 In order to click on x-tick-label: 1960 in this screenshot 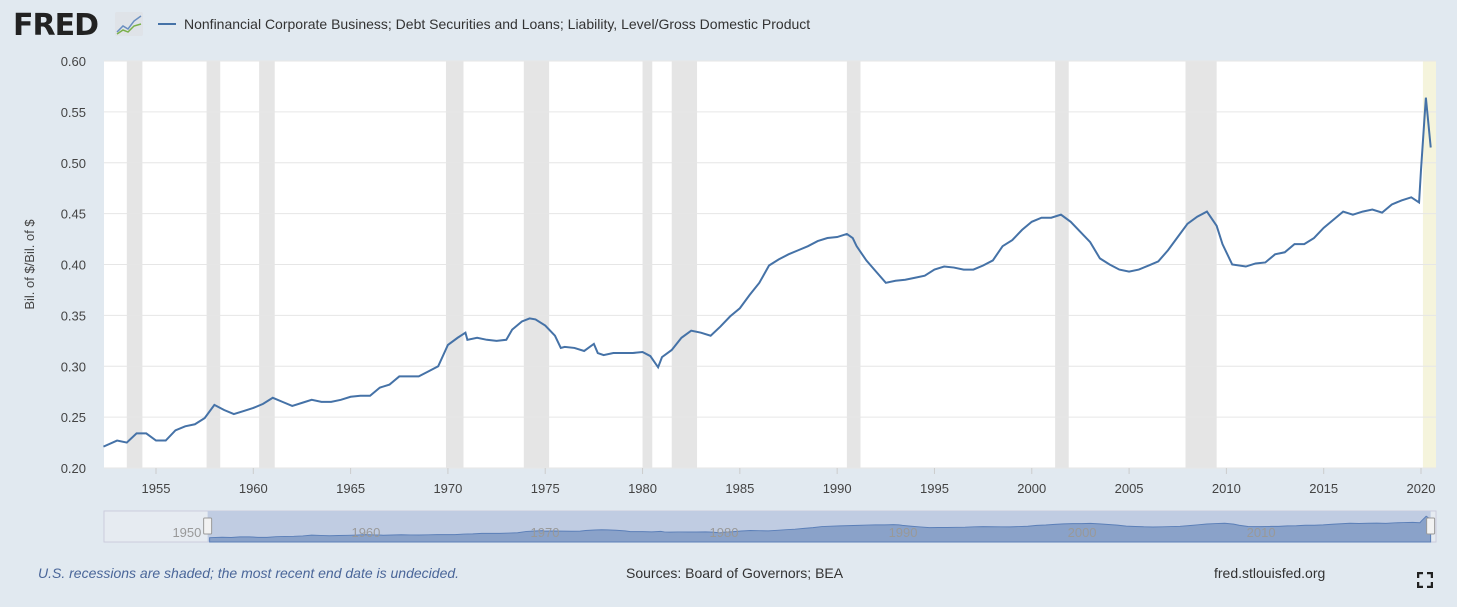, I will do `click(253, 488)`.